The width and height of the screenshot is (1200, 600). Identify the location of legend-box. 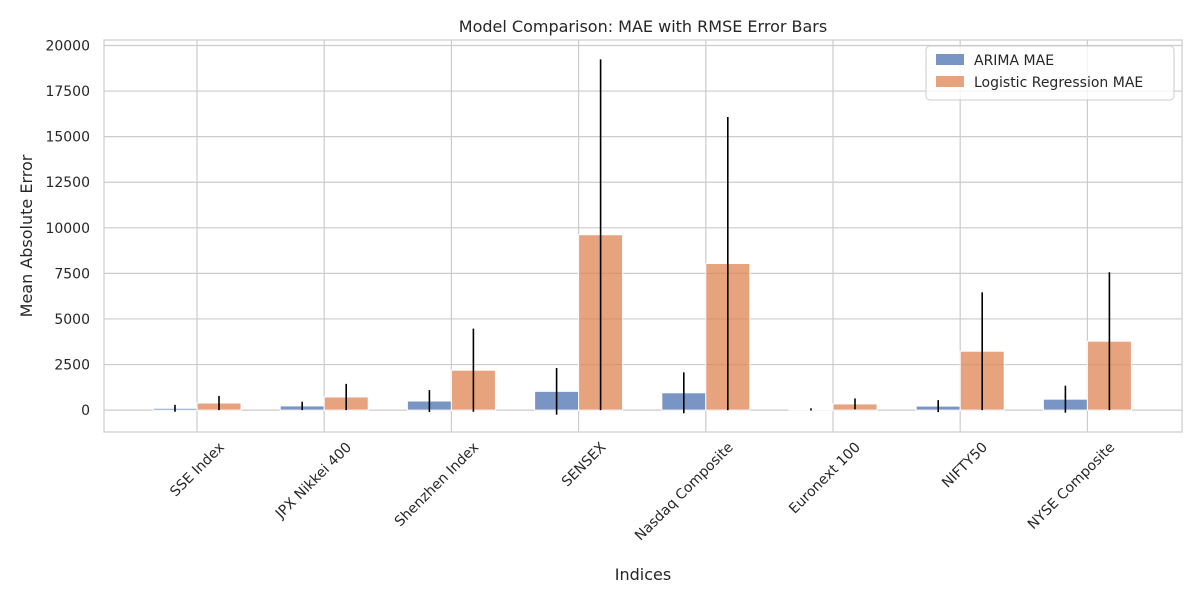
(1050, 73).